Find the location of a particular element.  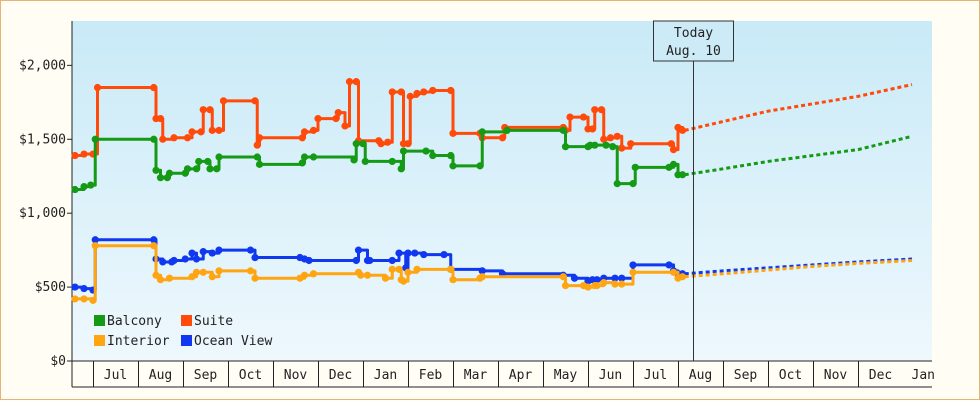

today-box is located at coordinates (693, 41).